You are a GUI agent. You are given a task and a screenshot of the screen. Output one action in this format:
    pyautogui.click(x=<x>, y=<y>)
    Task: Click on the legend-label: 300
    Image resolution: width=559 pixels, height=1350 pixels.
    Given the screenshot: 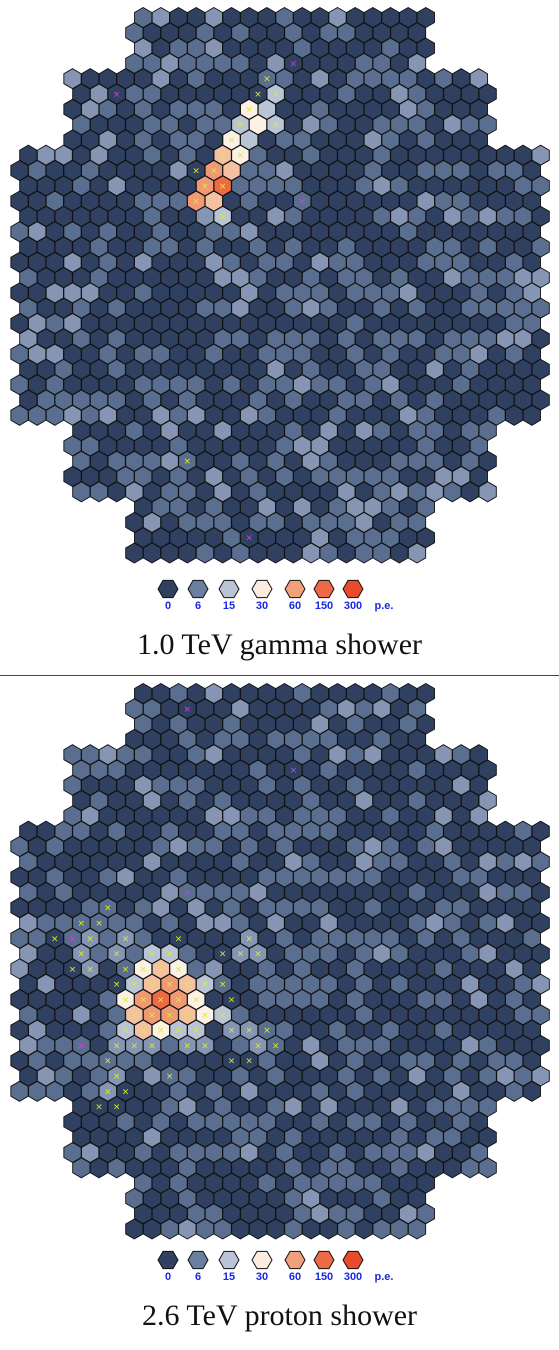 What is the action you would take?
    pyautogui.click(x=353, y=1277)
    